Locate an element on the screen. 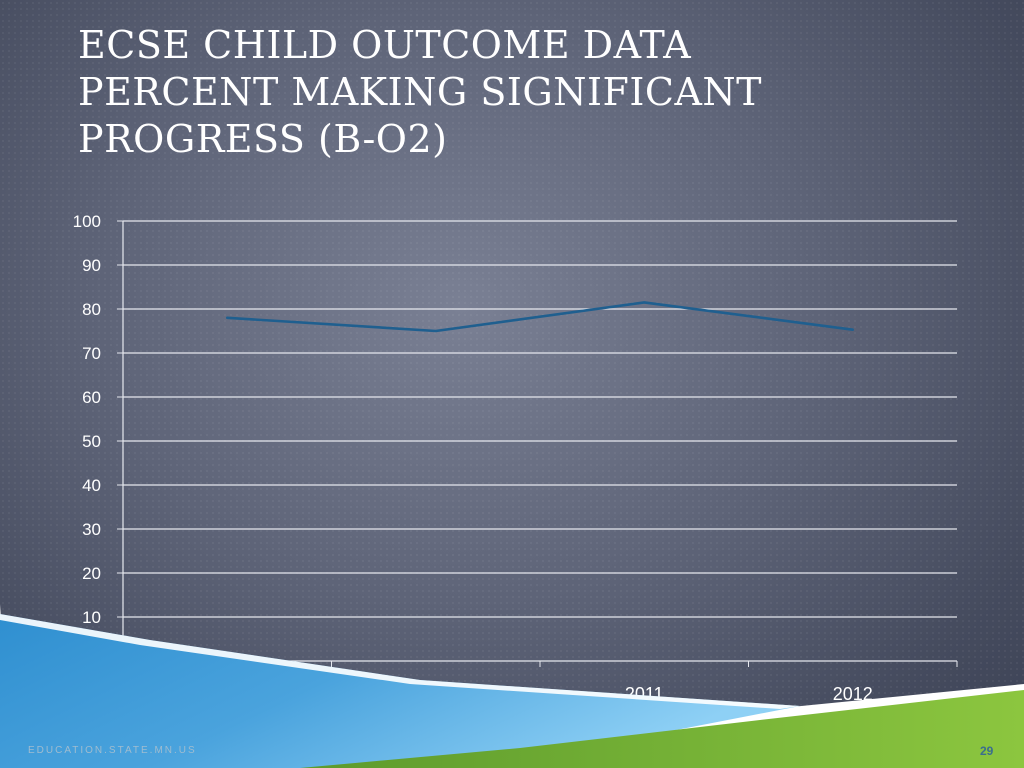 This screenshot has height=768, width=1024. title-line-1: ECSE CHILD OUTCOME DATA is located at coordinates (385, 45).